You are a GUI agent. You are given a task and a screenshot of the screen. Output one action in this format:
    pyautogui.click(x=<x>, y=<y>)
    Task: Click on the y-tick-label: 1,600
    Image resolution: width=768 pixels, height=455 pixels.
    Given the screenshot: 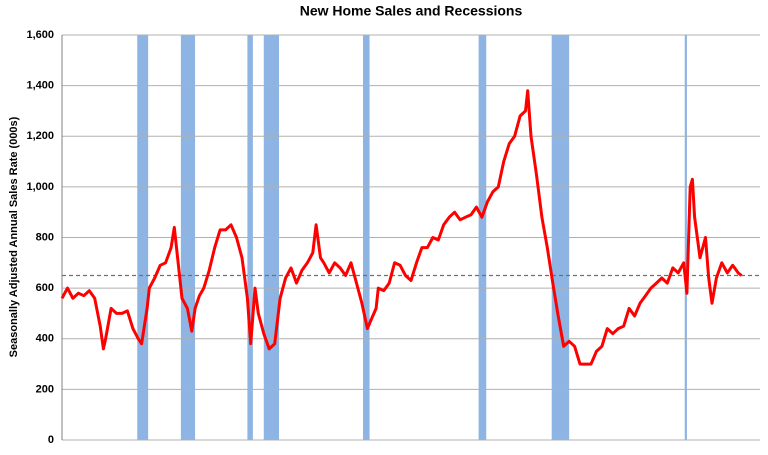 What is the action you would take?
    pyautogui.click(x=40, y=35)
    